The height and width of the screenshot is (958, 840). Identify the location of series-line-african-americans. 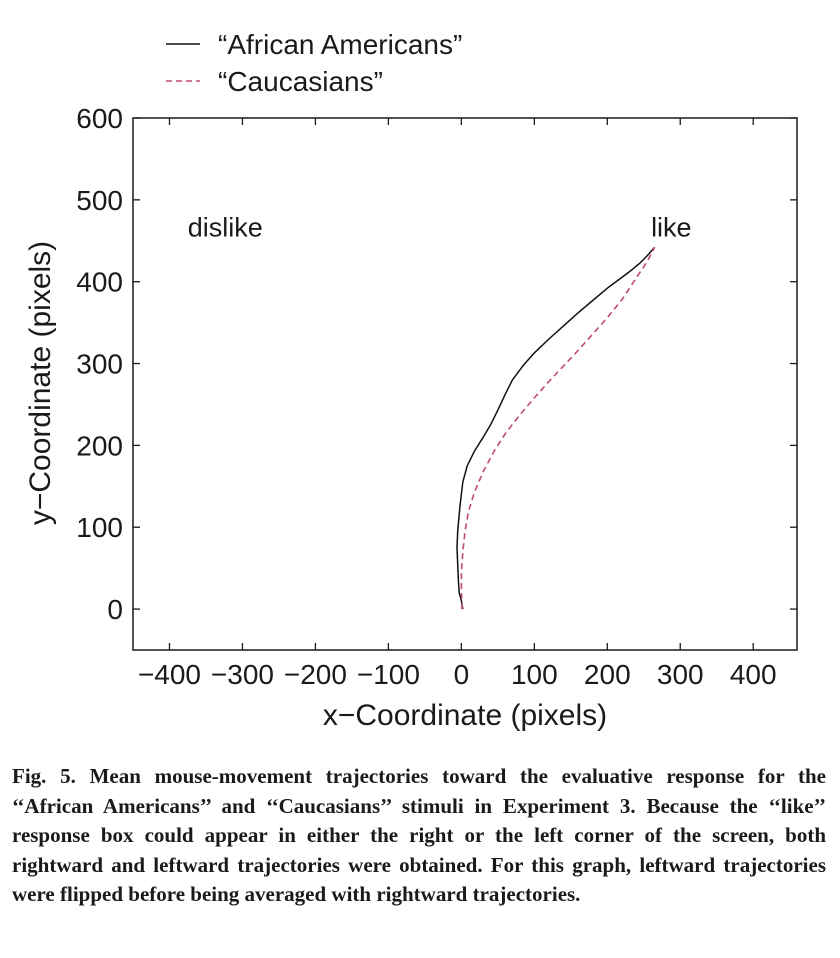
(556, 428).